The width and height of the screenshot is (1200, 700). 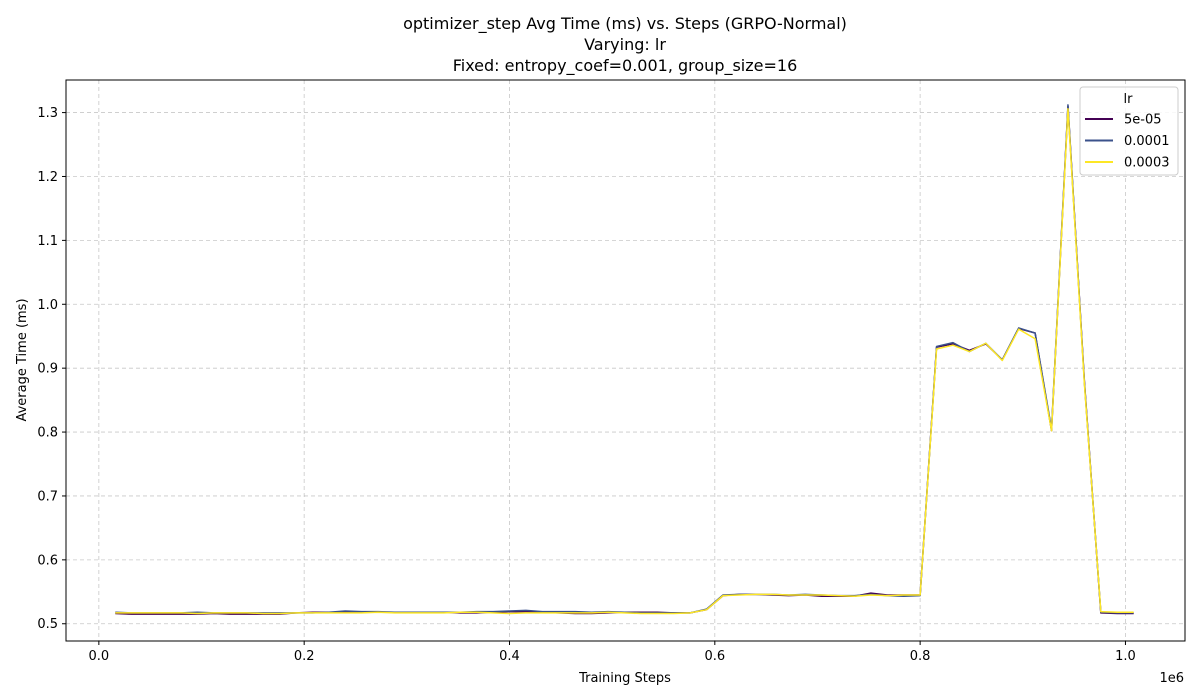 What do you see at coordinates (1125, 656) in the screenshot?
I see `x-tick-label: 1.0` at bounding box center [1125, 656].